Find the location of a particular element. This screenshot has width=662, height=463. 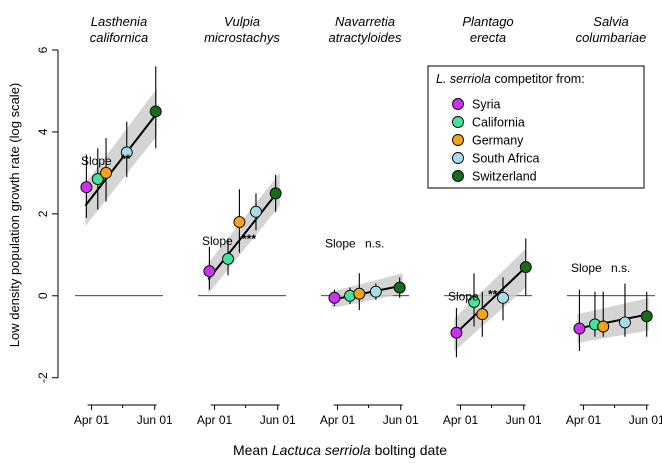

legend-entry-0: Syria is located at coordinates (486, 105).